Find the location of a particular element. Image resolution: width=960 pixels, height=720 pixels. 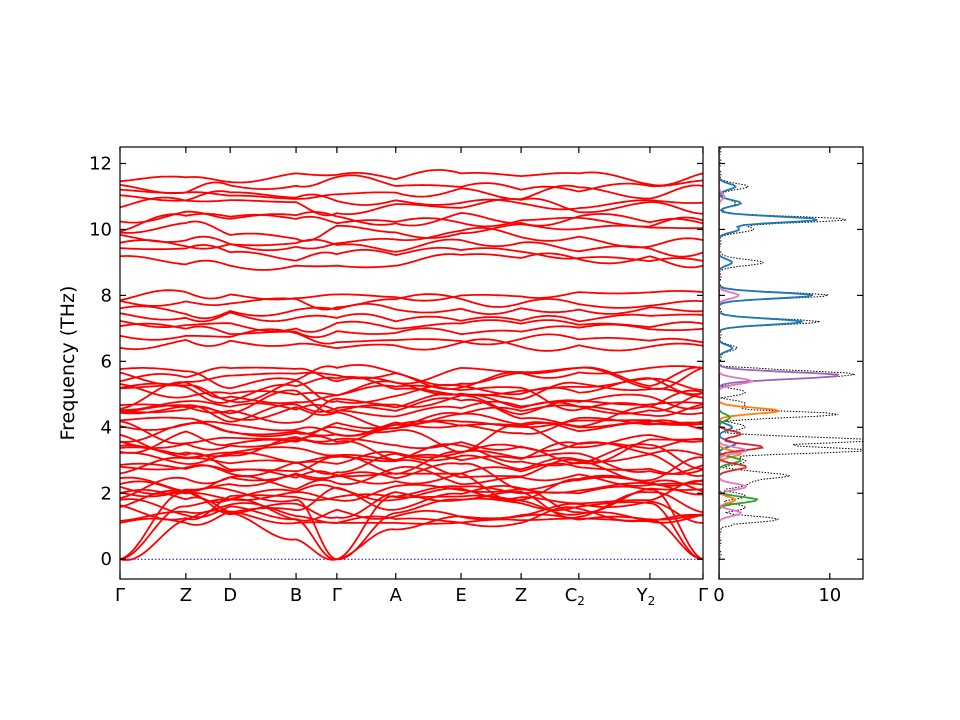

y-tick-label: 10 is located at coordinates (100, 229).